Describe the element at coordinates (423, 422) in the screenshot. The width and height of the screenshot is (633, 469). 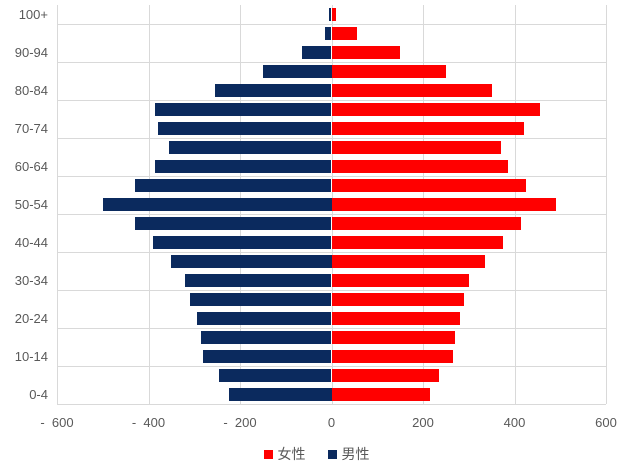
I see `x-axis-label: 200` at that location.